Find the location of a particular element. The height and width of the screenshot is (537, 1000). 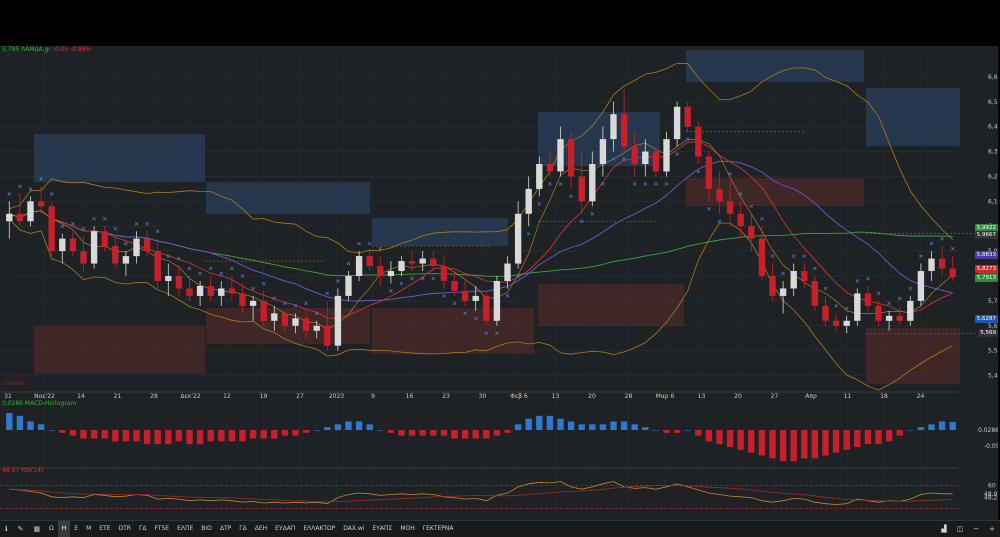

toolbar-tab: FTSE is located at coordinates (162, 528).